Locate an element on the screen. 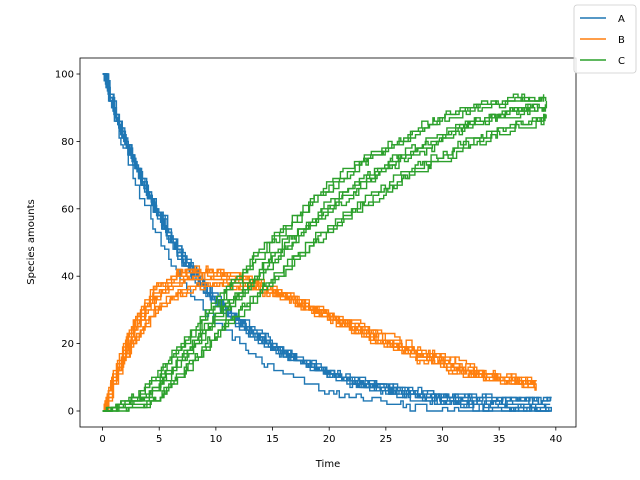 Image resolution: width=640 pixels, height=480 pixels. legend-label-c: C is located at coordinates (621, 61).